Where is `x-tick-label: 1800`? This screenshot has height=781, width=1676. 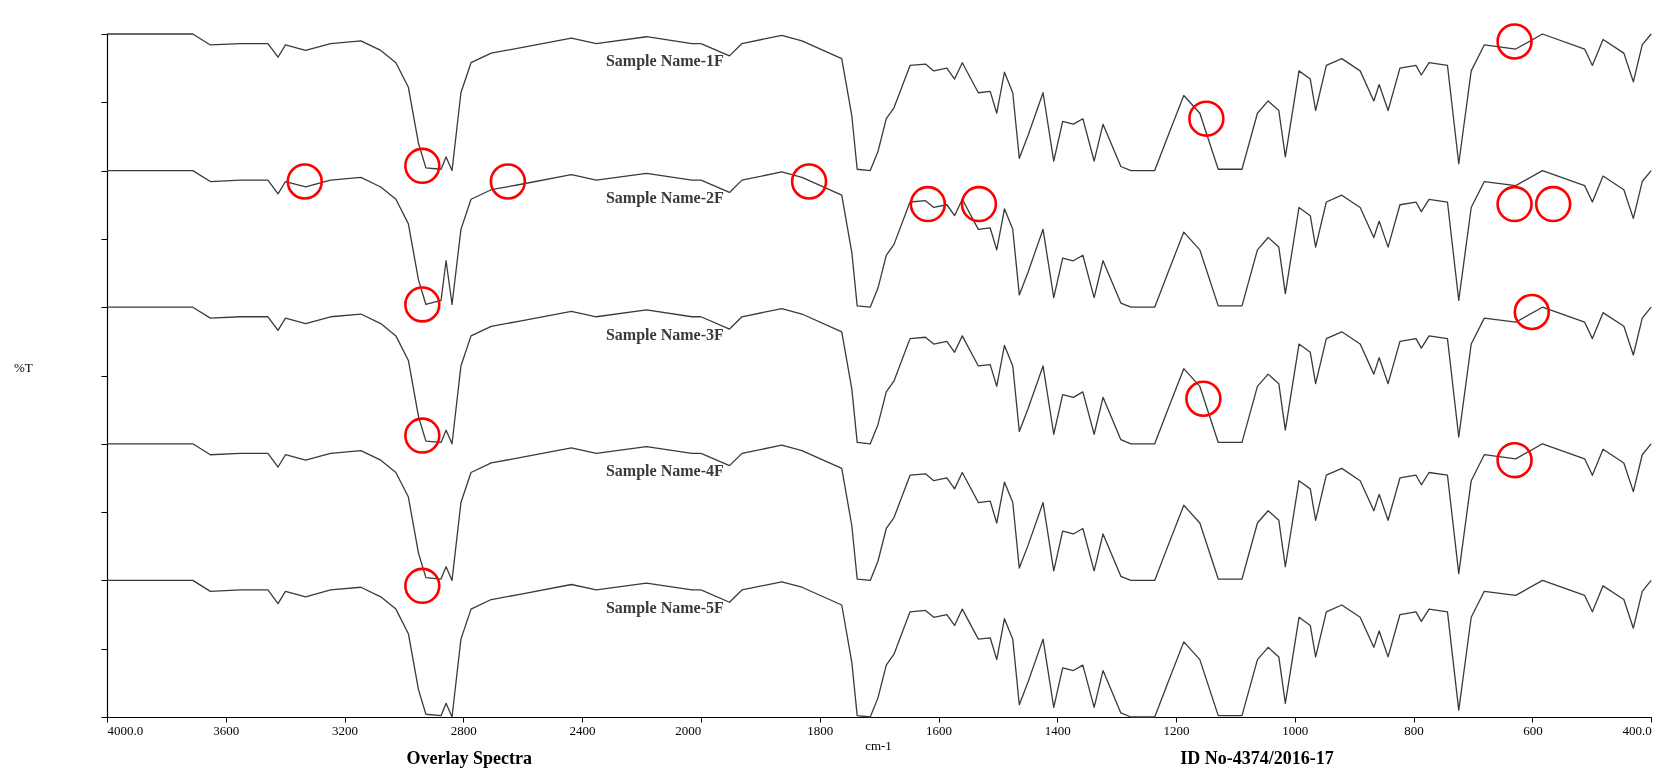
x-tick-label: 1800 is located at coordinates (820, 730).